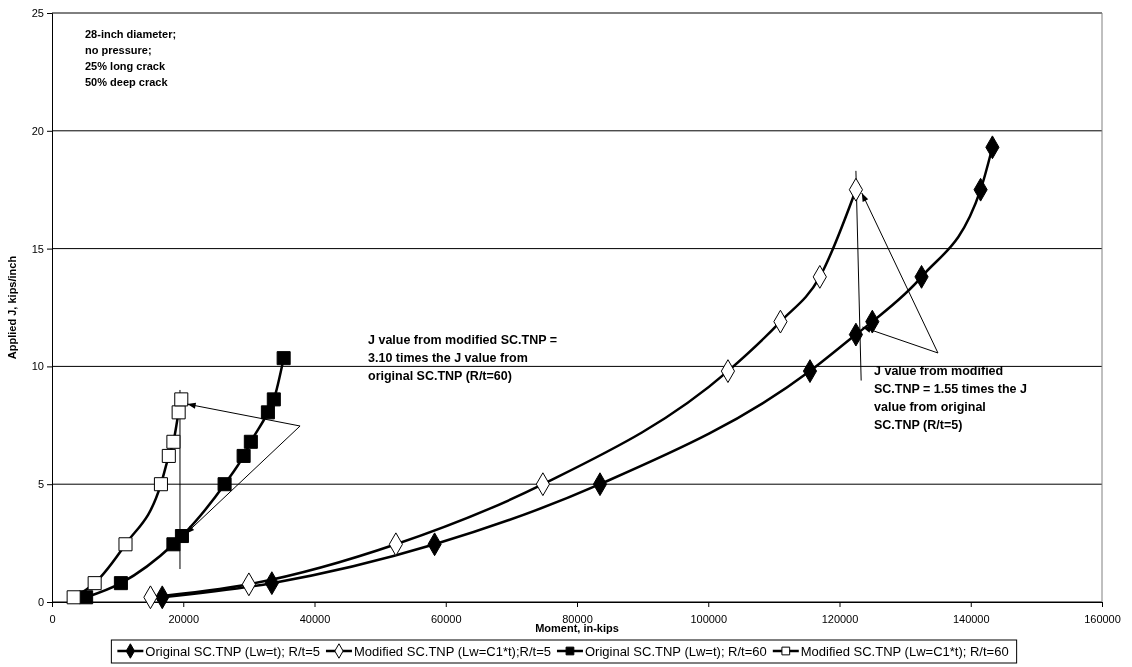  What do you see at coordinates (40, 484) in the screenshot?
I see `y-tick-label: 5` at bounding box center [40, 484].